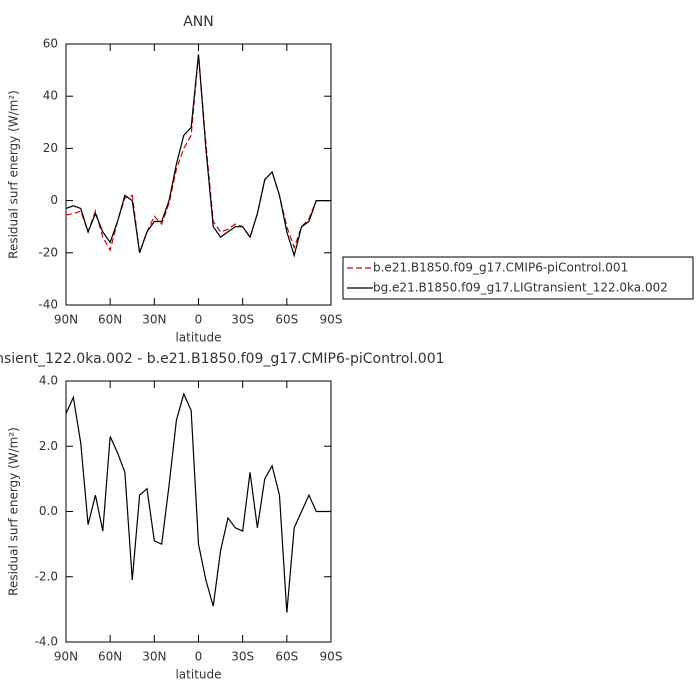  I want to click on legend-label: b.e21.B1850.f09_g17.CMIP6-piControl.001, so click(500, 268).